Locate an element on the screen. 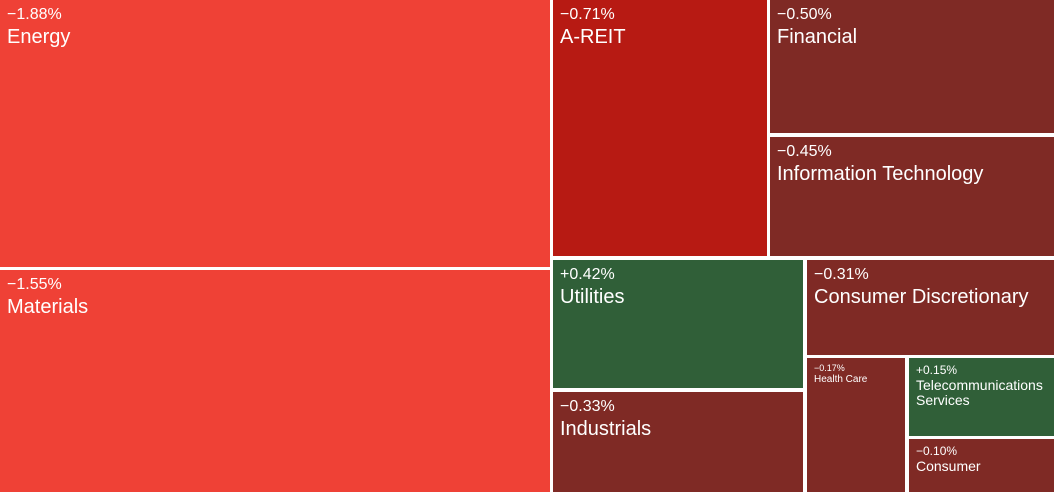 This screenshot has width=1054, height=492. tile-sector-name: Energy is located at coordinates (39, 37).